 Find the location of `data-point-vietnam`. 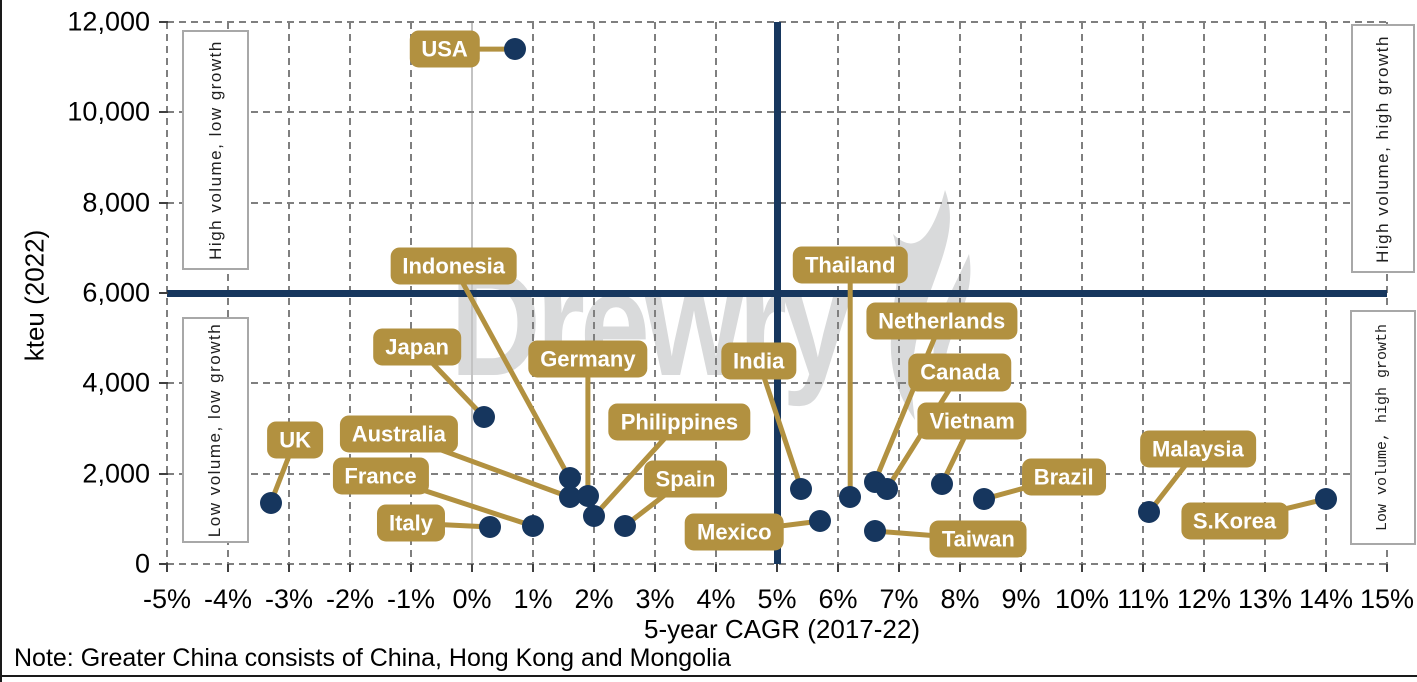

data-point-vietnam is located at coordinates (941, 484).